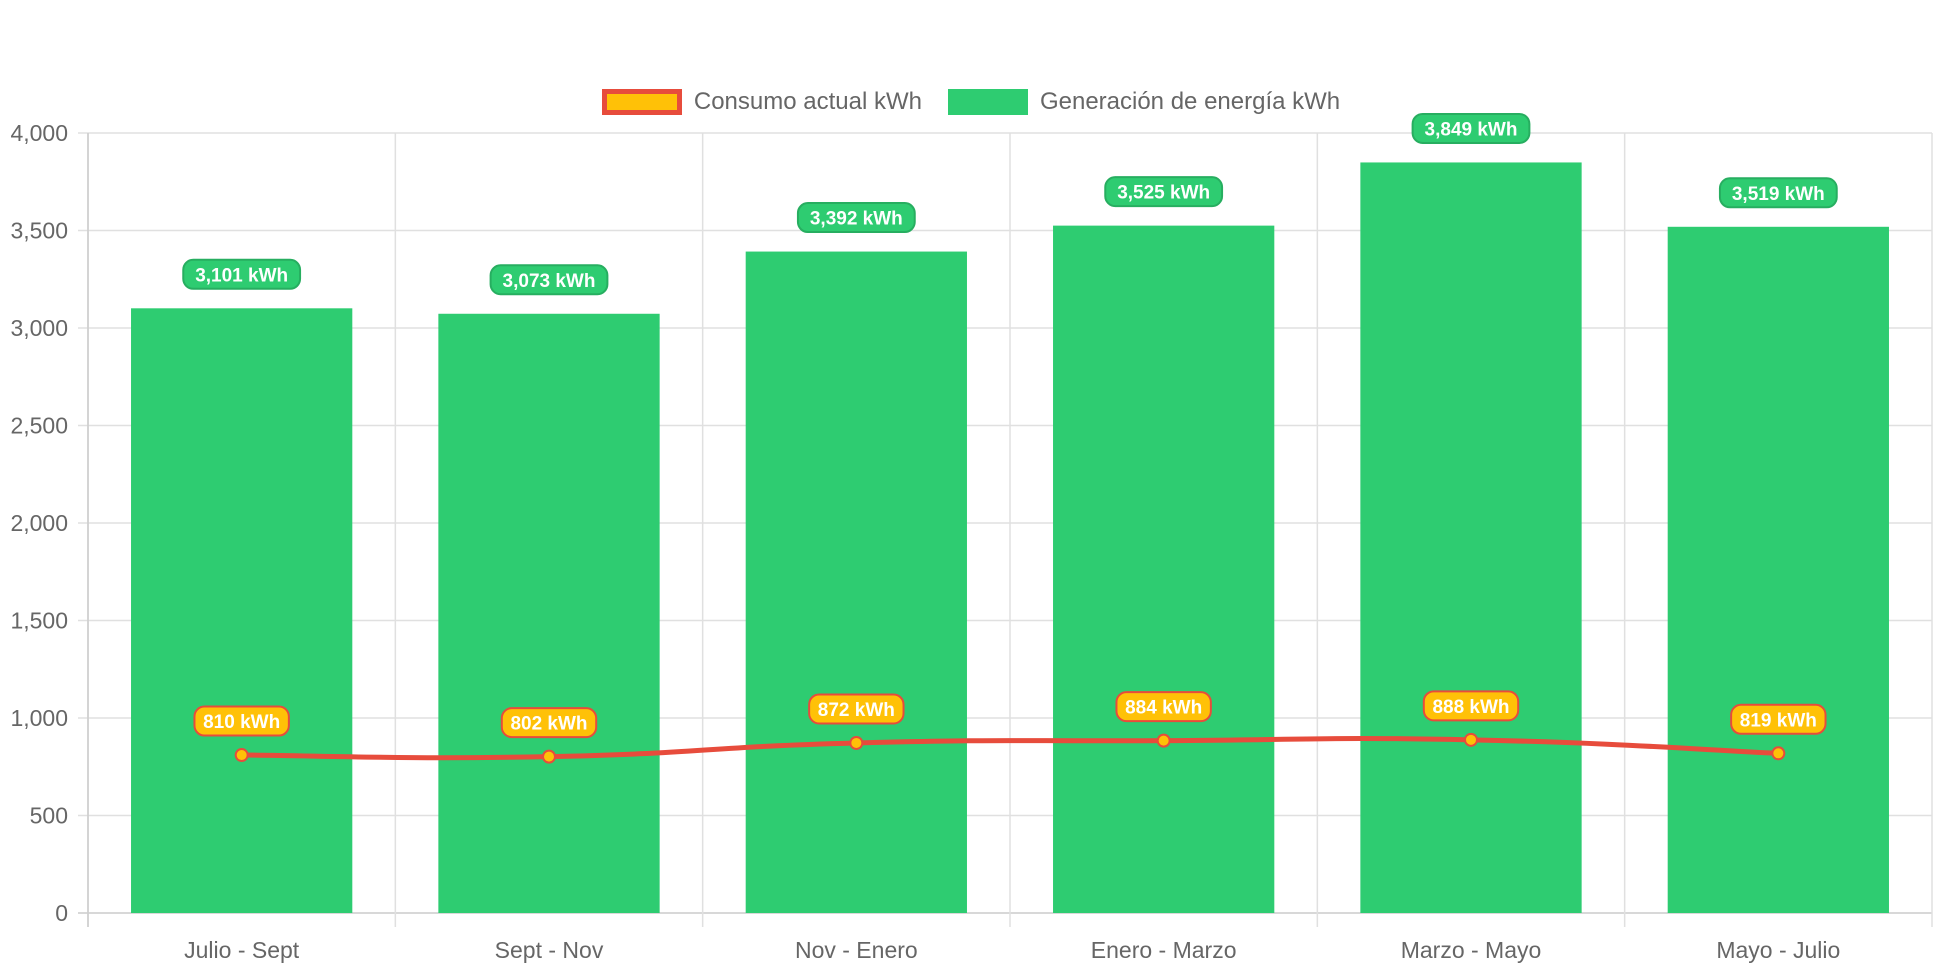  Describe the element at coordinates (1778, 950) in the screenshot. I see `x-category-label: Mayo - Julio` at that location.